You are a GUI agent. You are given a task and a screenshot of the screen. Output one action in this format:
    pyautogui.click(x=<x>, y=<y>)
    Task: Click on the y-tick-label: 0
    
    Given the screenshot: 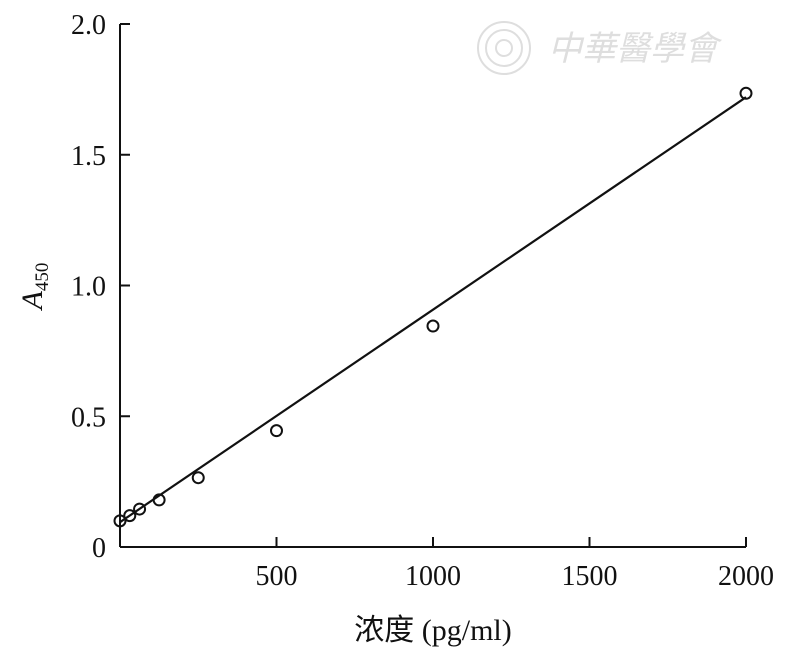 What is the action you would take?
    pyautogui.click(x=99, y=548)
    